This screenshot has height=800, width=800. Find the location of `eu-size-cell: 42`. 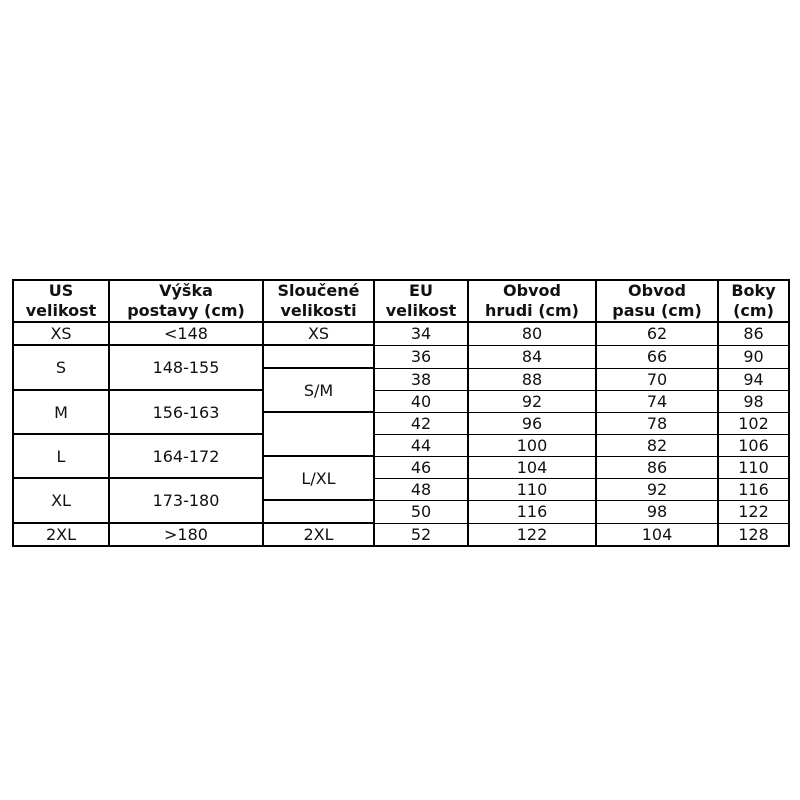

eu-size-cell: 42 is located at coordinates (421, 423).